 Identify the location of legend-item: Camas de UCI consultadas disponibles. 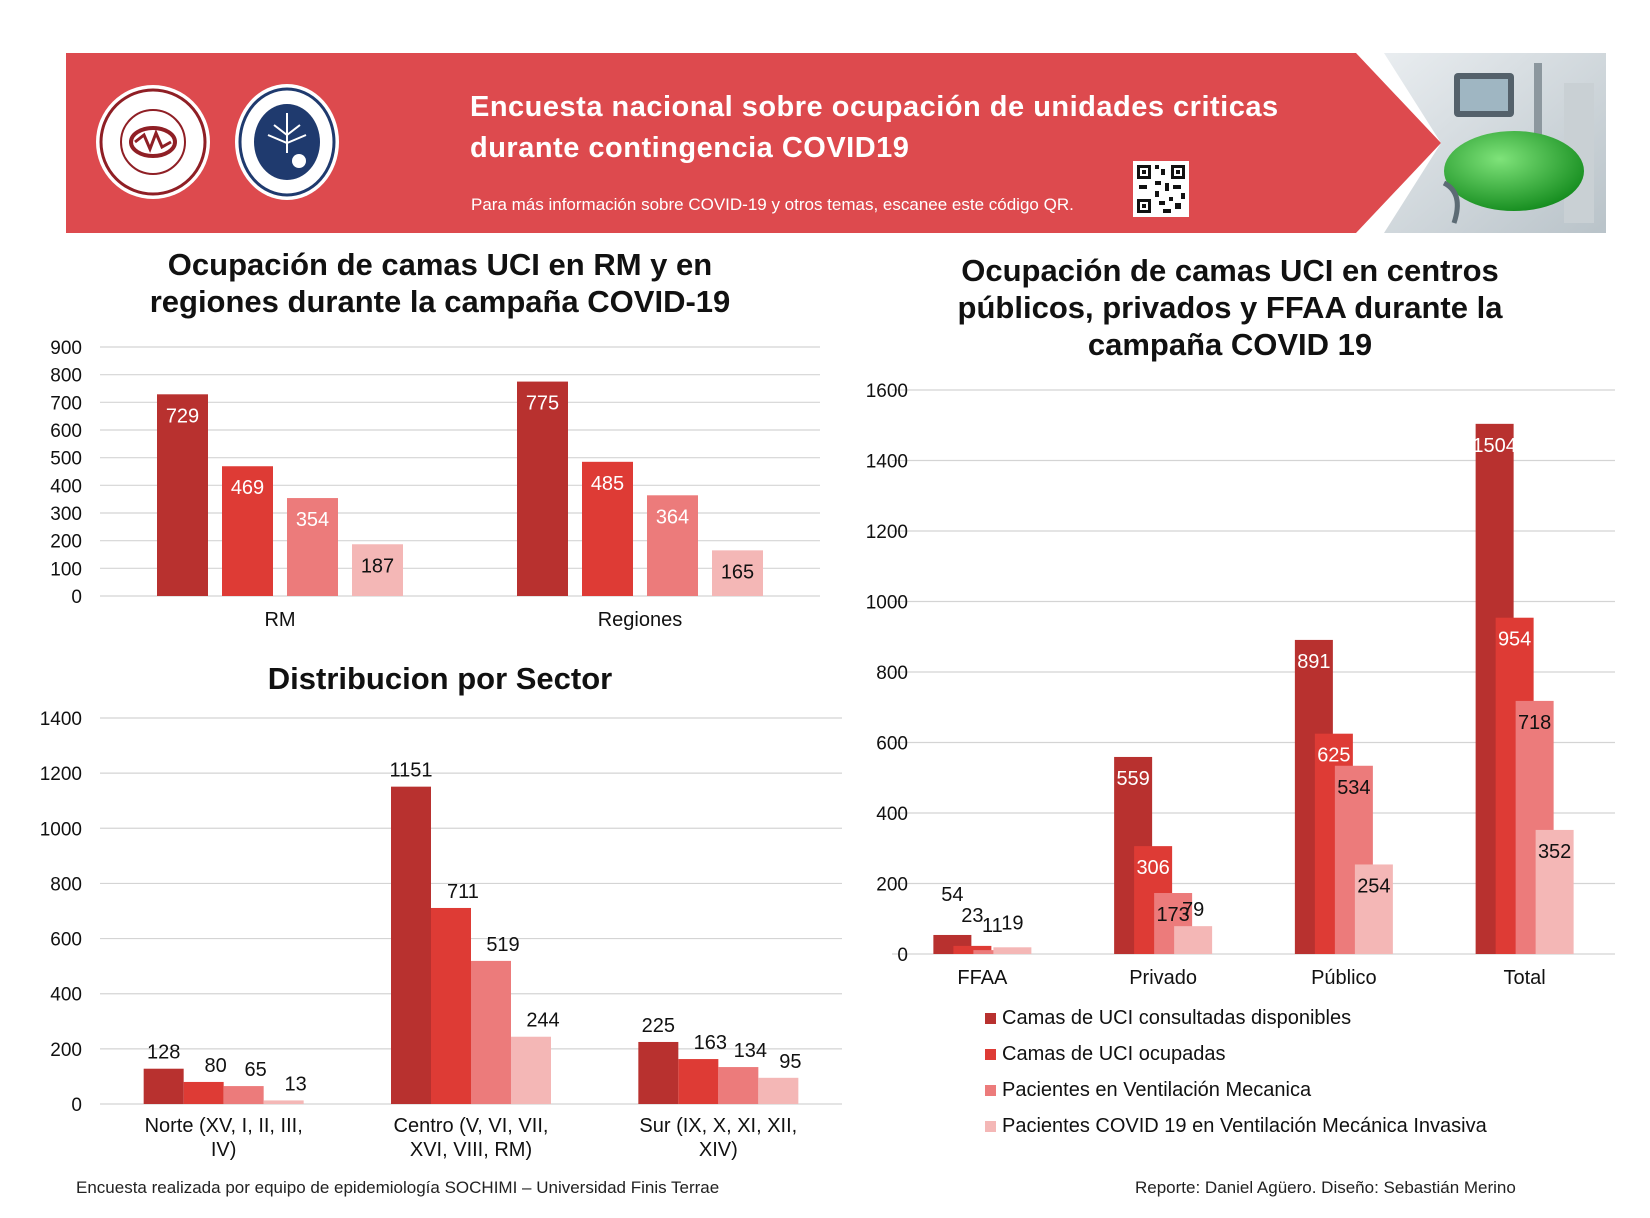
(1236, 1018).